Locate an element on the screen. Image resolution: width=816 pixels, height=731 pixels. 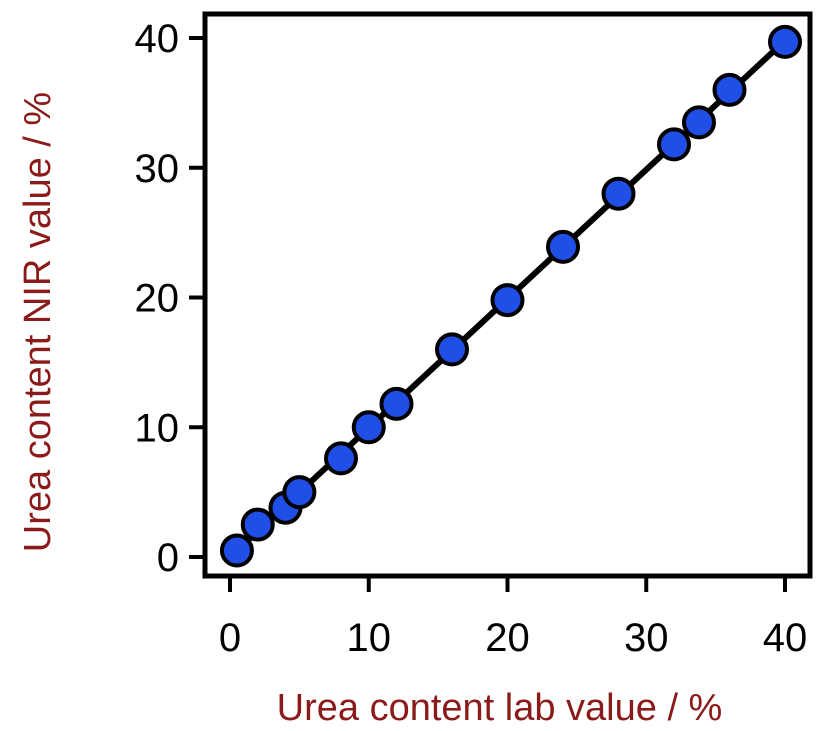
y-tick-label: 20 is located at coordinates (157, 299).